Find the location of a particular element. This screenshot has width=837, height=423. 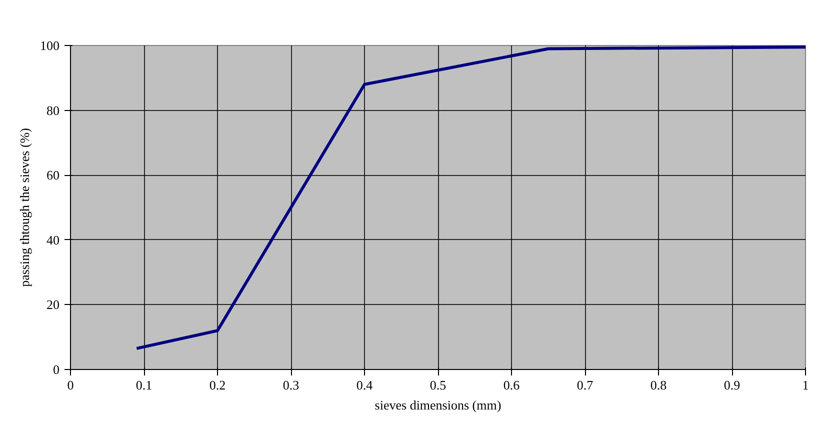

x-tick-label: 0.5 is located at coordinates (438, 385).